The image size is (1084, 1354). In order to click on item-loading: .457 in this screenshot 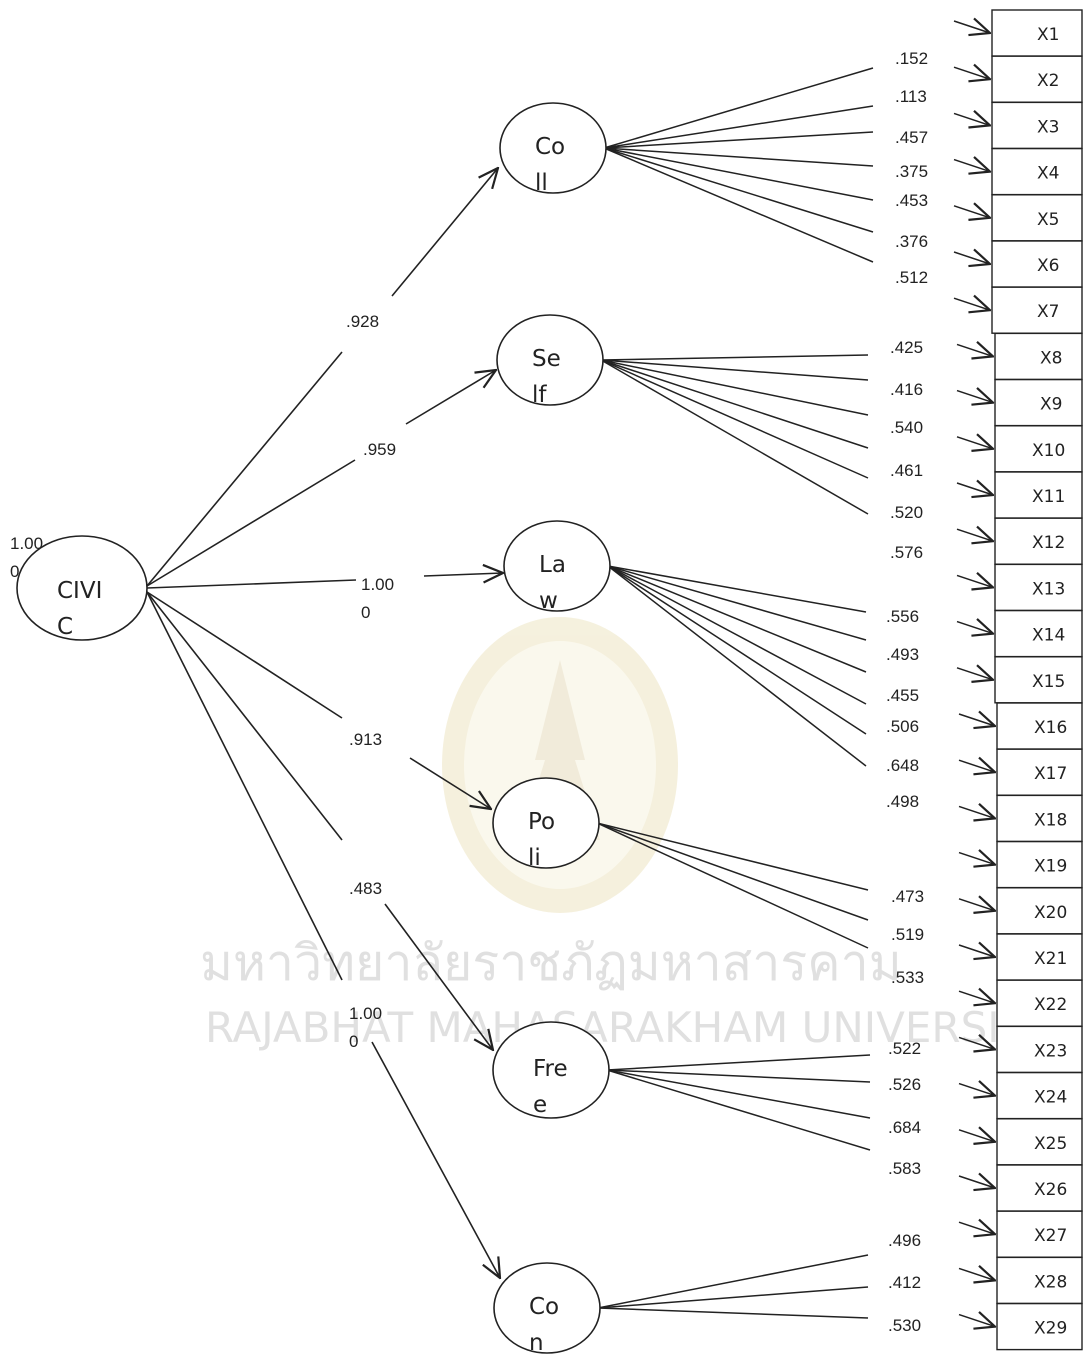, I will do `click(911, 137)`.